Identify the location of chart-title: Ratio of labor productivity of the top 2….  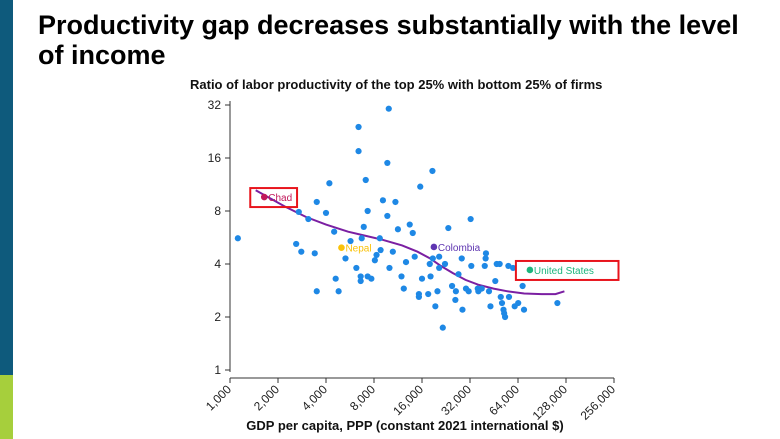
(396, 84).